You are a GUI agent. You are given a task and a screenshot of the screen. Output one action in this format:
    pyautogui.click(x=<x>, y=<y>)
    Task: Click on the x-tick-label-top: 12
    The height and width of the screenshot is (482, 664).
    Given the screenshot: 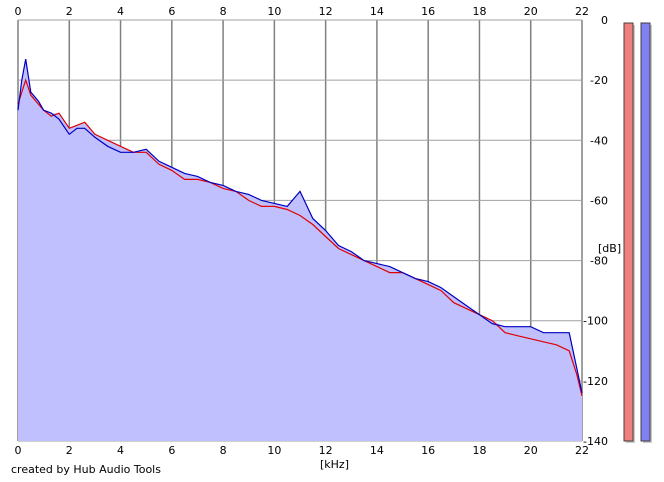 What is the action you would take?
    pyautogui.click(x=326, y=11)
    